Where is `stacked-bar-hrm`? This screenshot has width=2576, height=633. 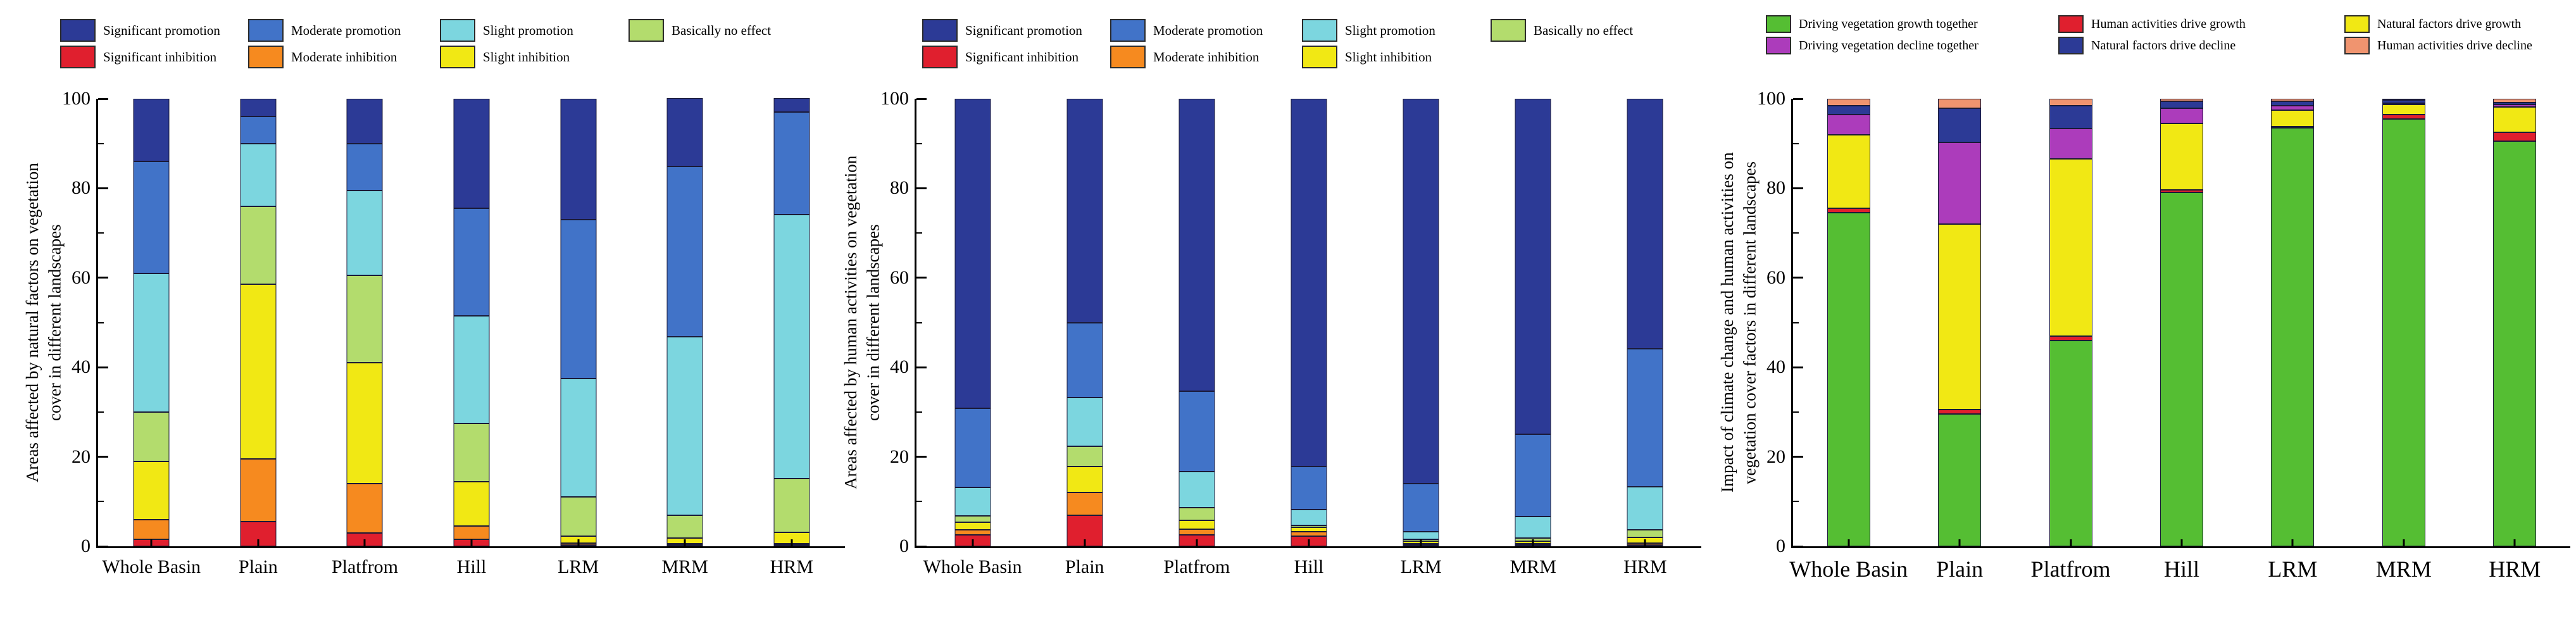
stacked-bar-hrm is located at coordinates (2515, 322).